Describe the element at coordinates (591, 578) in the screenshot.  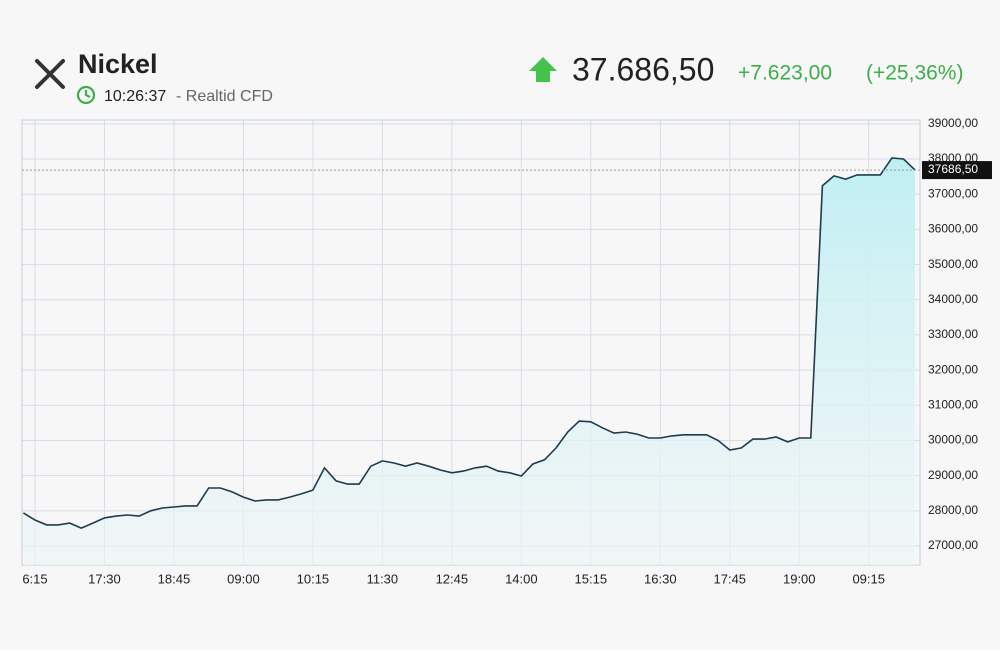
I see `x-tick-label: 15:15` at that location.